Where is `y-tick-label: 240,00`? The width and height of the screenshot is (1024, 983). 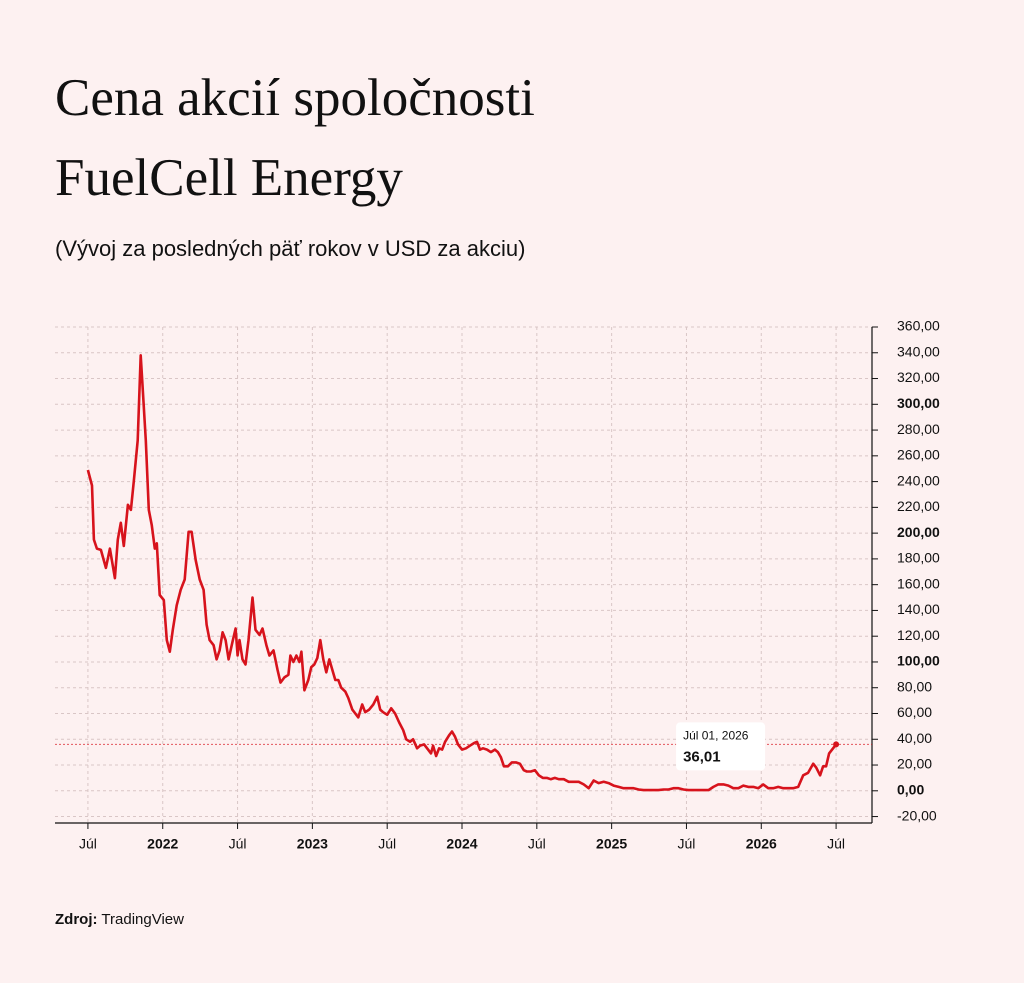
y-tick-label: 240,00 is located at coordinates (918, 480).